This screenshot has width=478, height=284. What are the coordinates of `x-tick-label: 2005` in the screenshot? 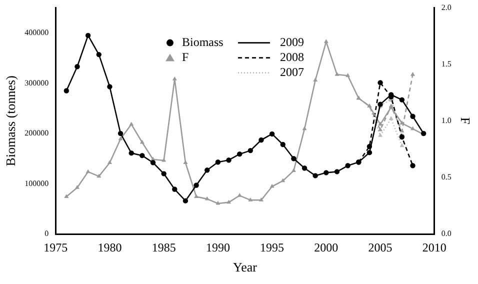 It's located at (380, 247).